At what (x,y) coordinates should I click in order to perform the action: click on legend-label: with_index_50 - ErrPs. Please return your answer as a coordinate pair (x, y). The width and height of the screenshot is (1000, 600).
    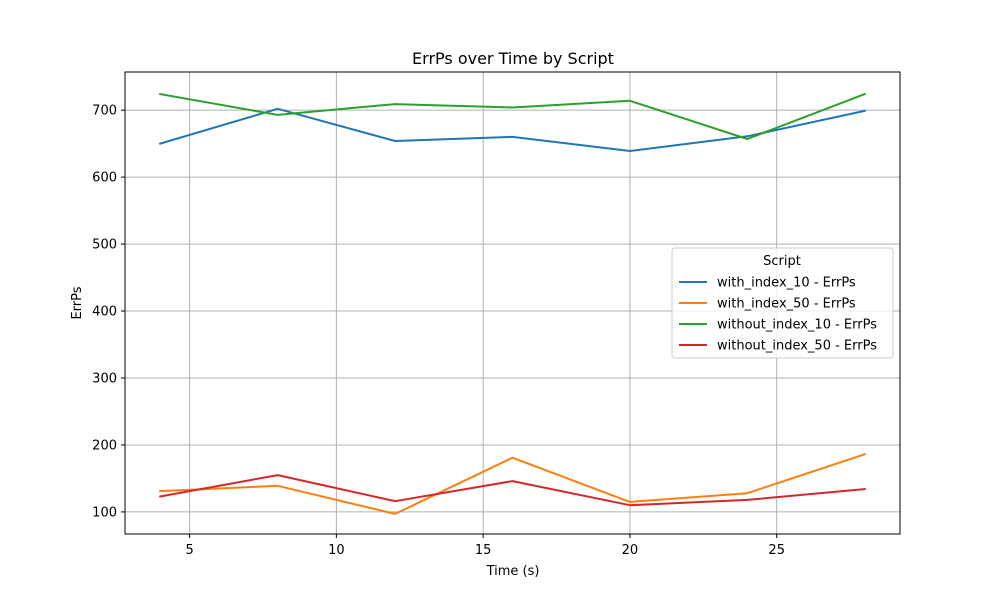
    Looking at the image, I should click on (786, 304).